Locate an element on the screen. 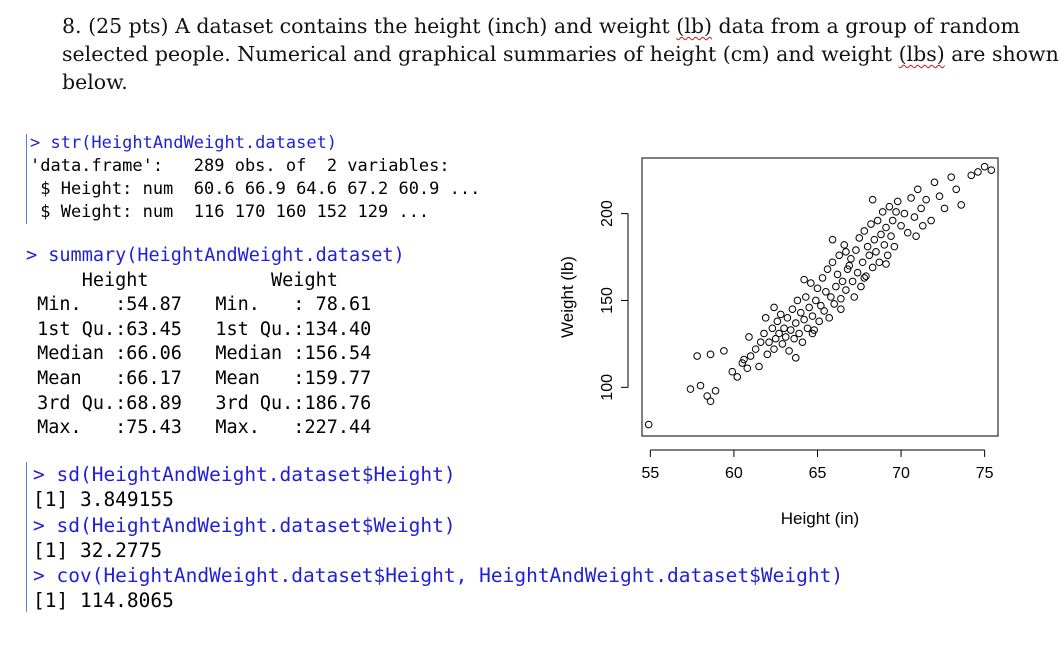 The image size is (1060, 646). console-output-line: 'data.frame': 289 obs. of 2 variables: is located at coordinates (240, 166).